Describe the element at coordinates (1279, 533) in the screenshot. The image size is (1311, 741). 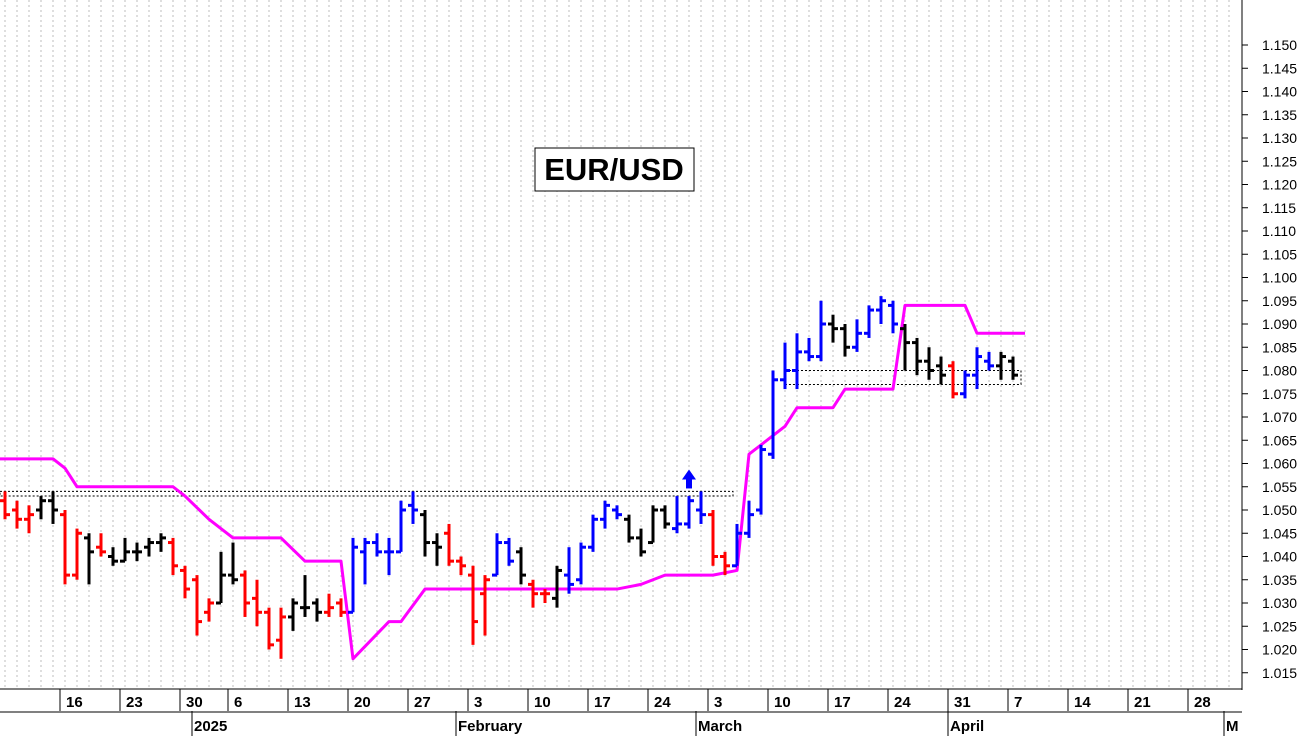
I see `price-tick-label: 1.045` at that location.